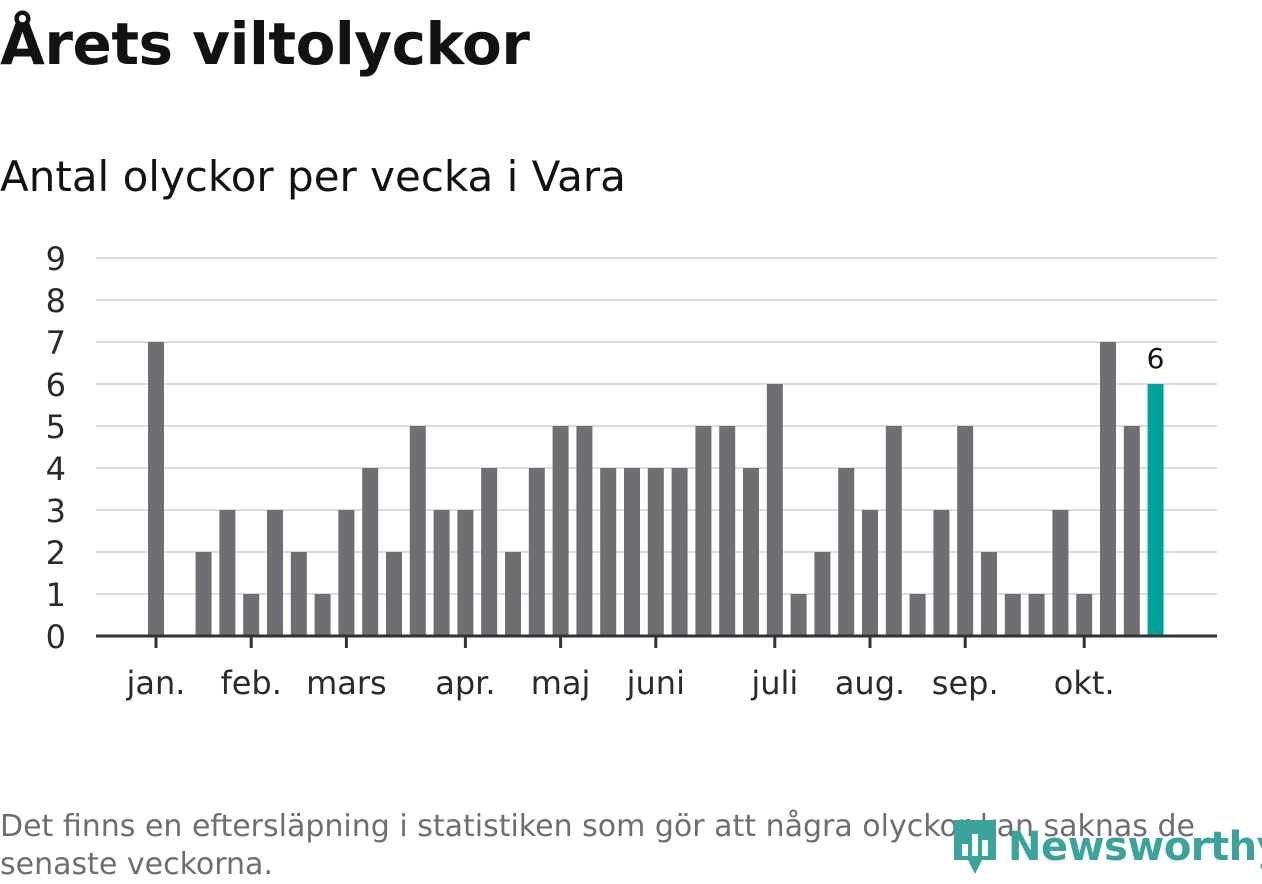 Image resolution: width=1262 pixels, height=884 pixels. What do you see at coordinates (56, 595) in the screenshot?
I see `y-tick-label: 1` at bounding box center [56, 595].